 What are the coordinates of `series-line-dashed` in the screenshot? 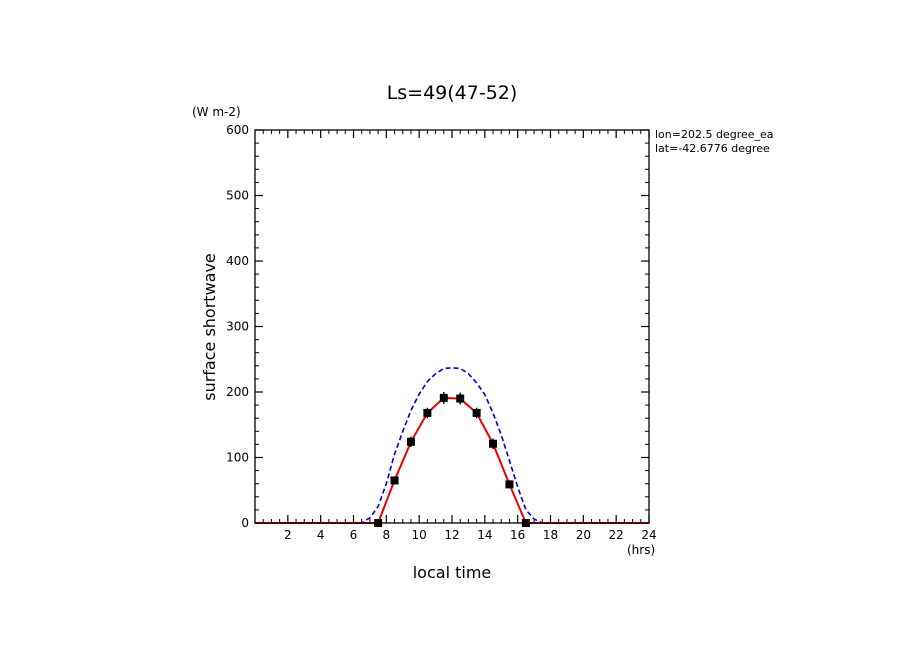 It's located at (452, 445).